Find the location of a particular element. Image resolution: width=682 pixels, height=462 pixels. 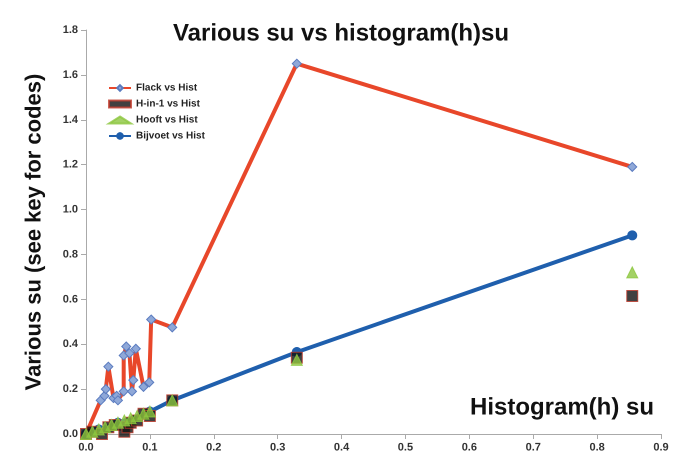

y-axis-title: Various su (see key for codes) is located at coordinates (33, 232).